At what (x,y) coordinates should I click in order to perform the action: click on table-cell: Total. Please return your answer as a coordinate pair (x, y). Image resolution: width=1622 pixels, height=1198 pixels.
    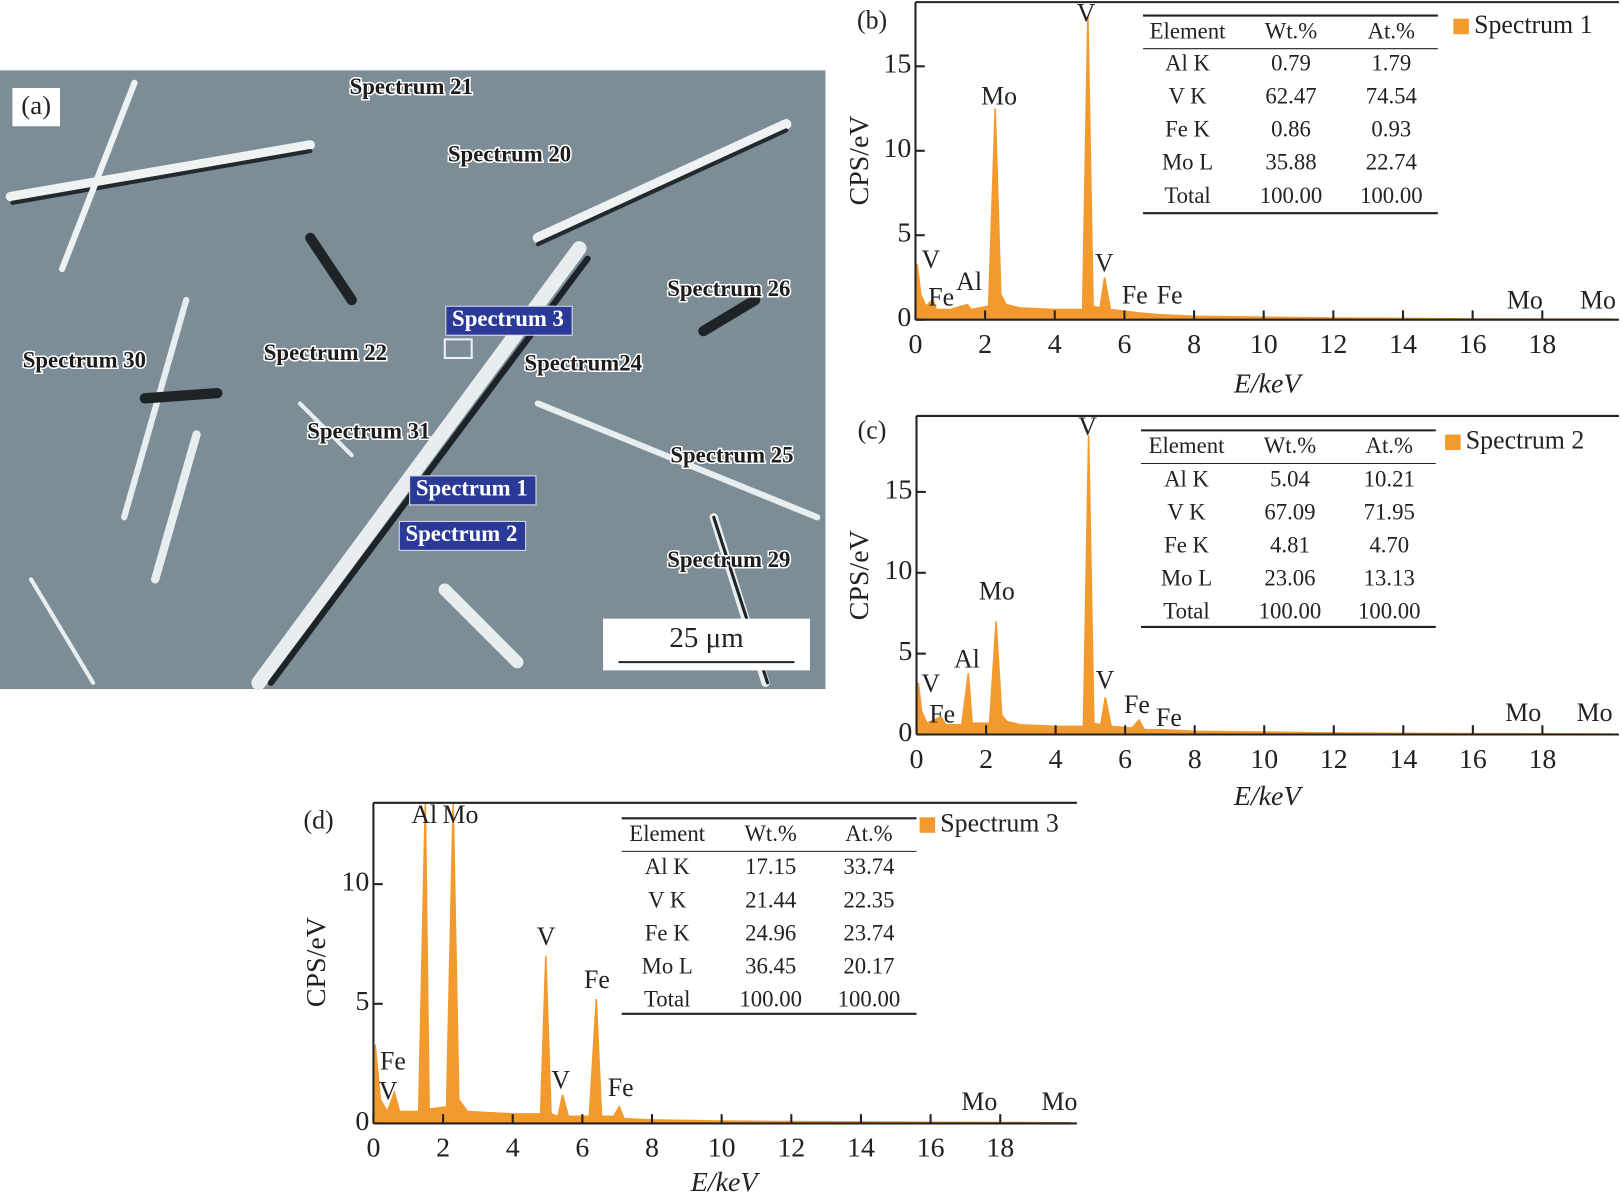
    Looking at the image, I should click on (1186, 611).